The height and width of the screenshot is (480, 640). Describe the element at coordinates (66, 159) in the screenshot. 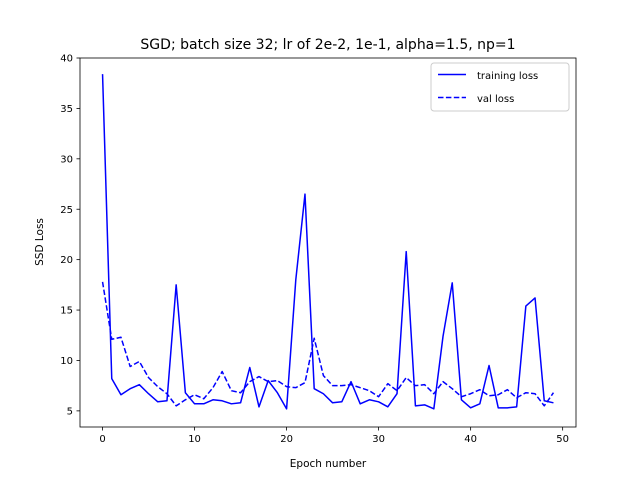

I see `y-tick-label: 30` at that location.